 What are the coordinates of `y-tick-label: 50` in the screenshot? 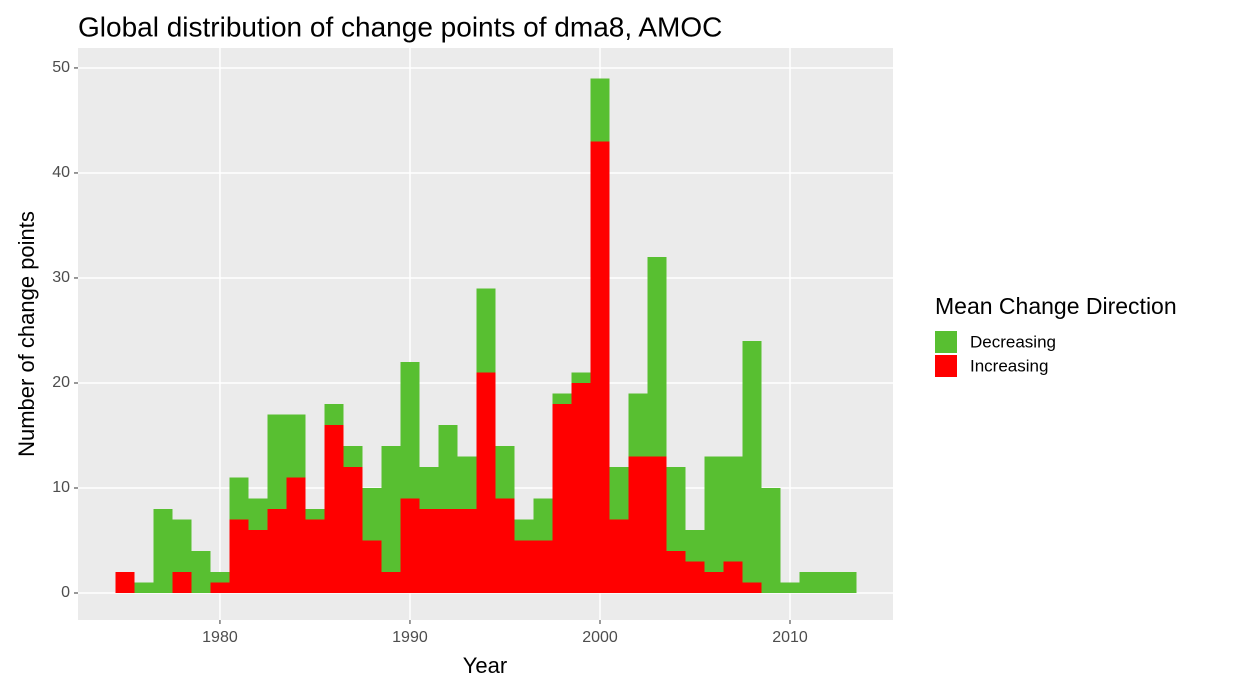 It's located at (61, 67).